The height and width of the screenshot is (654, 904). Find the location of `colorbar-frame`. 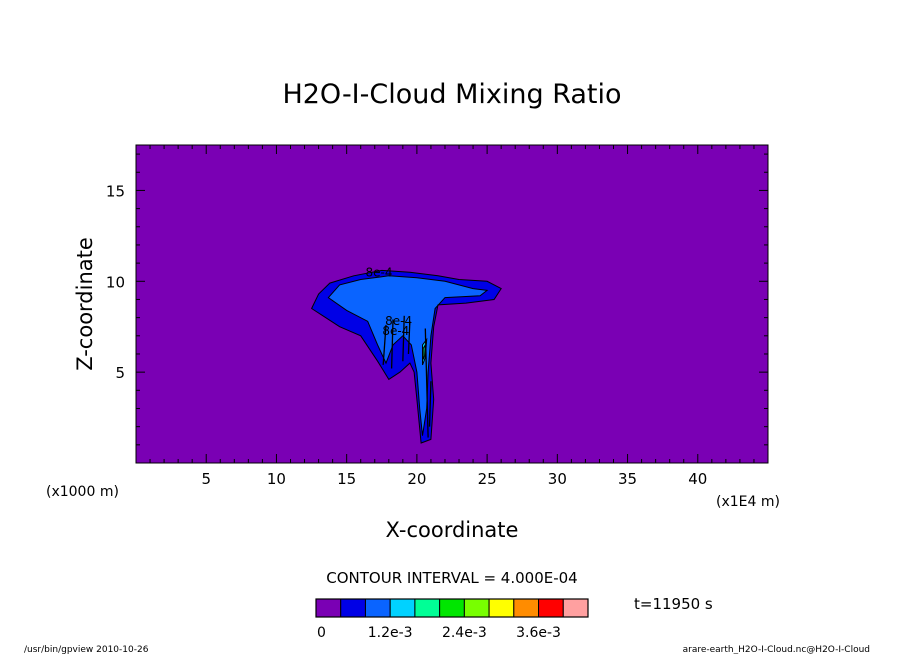

colorbar-frame is located at coordinates (452, 608).